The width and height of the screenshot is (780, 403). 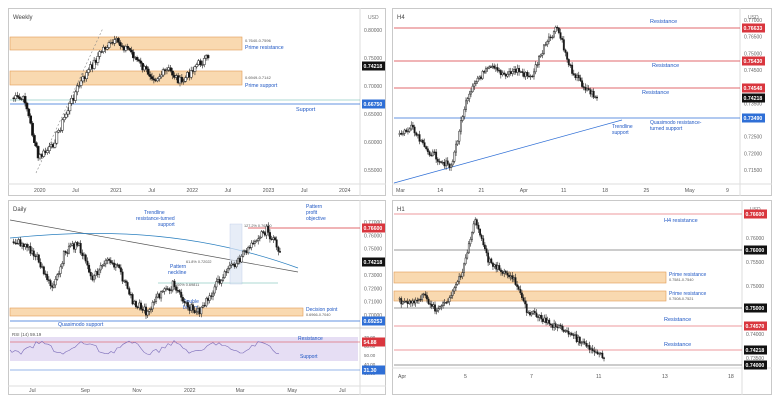 I want to click on rsi-res-tag: 54.88, so click(x=370, y=343).